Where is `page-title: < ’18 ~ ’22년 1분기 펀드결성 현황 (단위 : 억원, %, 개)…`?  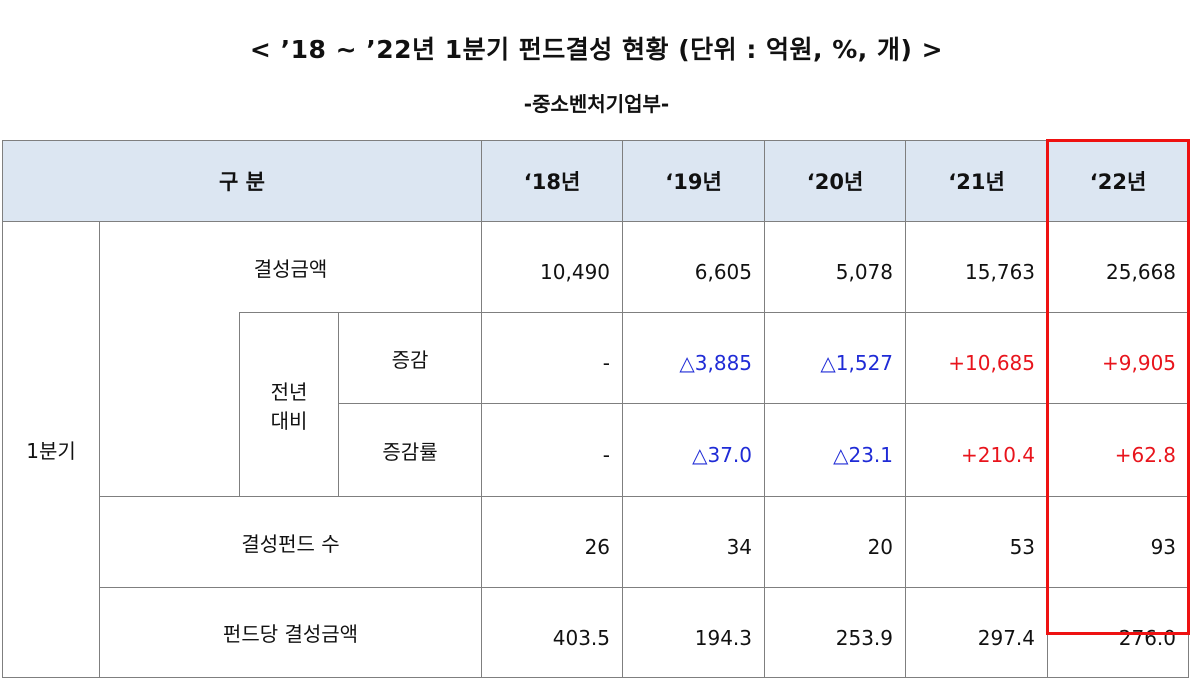 page-title: < ’18 ~ ’22년 1분기 펀드결성 현황 (단위 : 억원, %, 개)… is located at coordinates (596, 49).